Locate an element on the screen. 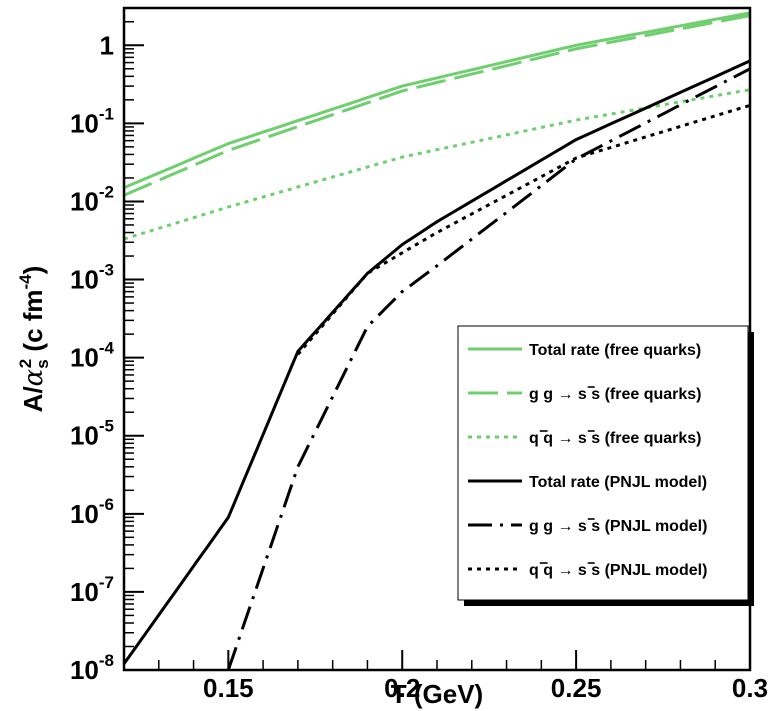 The width and height of the screenshot is (768, 711). y-tick-label-8: 10⁻⁸ is located at coordinates (92, 668).